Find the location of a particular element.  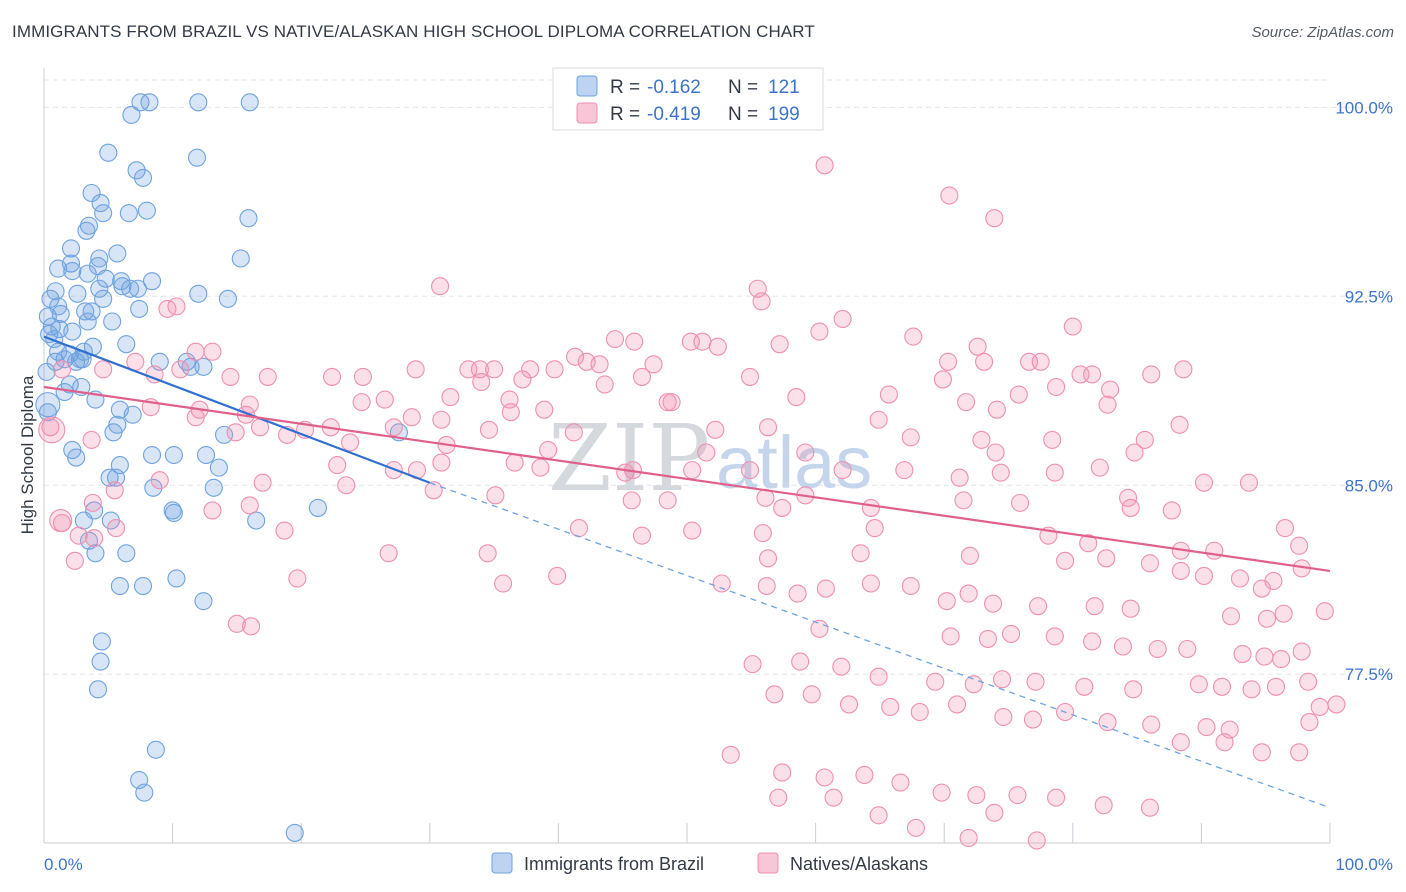

legend-n-value-2: 199 is located at coordinates (784, 114).